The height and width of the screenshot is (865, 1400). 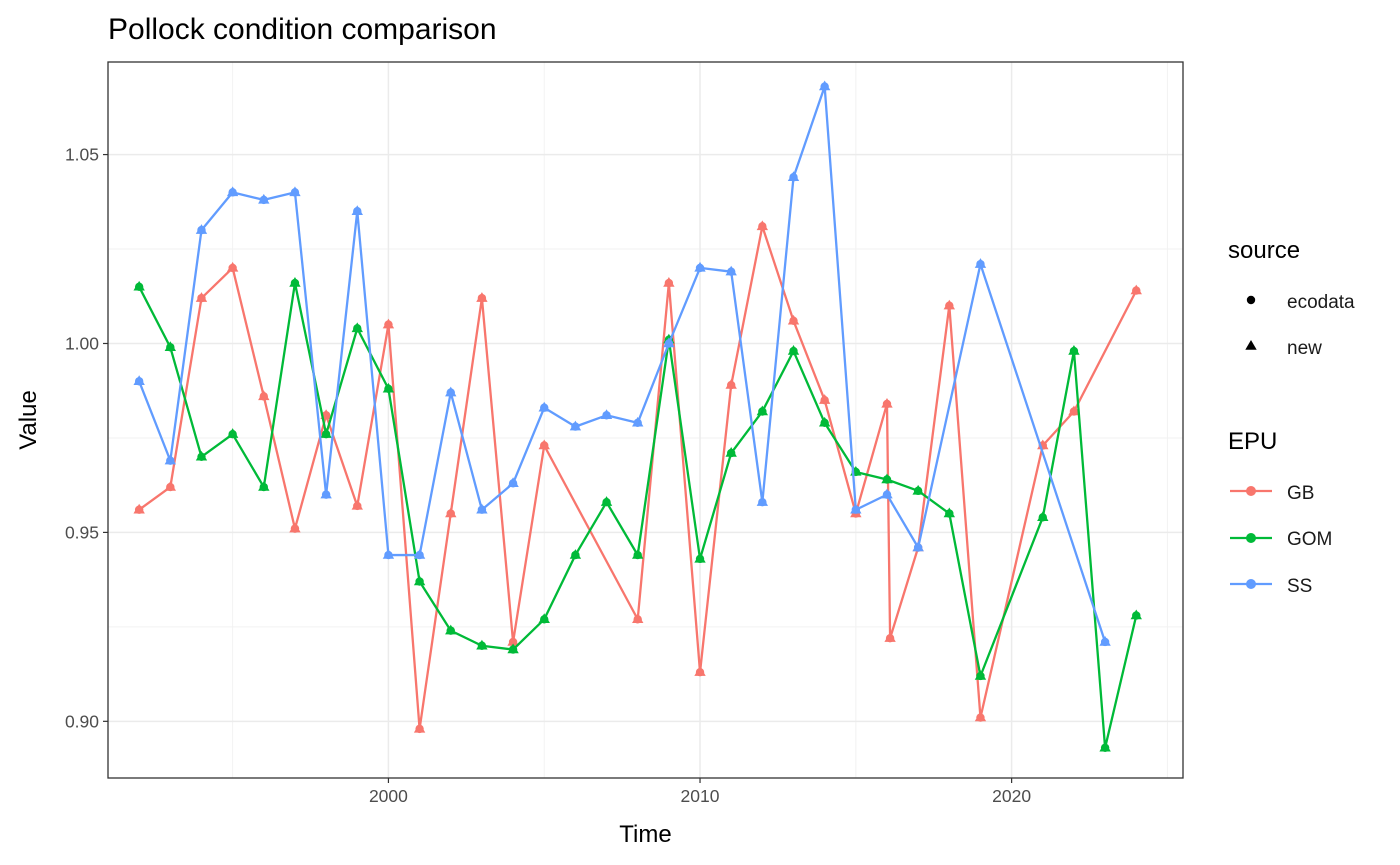 What do you see at coordinates (1251, 345) in the screenshot?
I see `legend-key-new` at bounding box center [1251, 345].